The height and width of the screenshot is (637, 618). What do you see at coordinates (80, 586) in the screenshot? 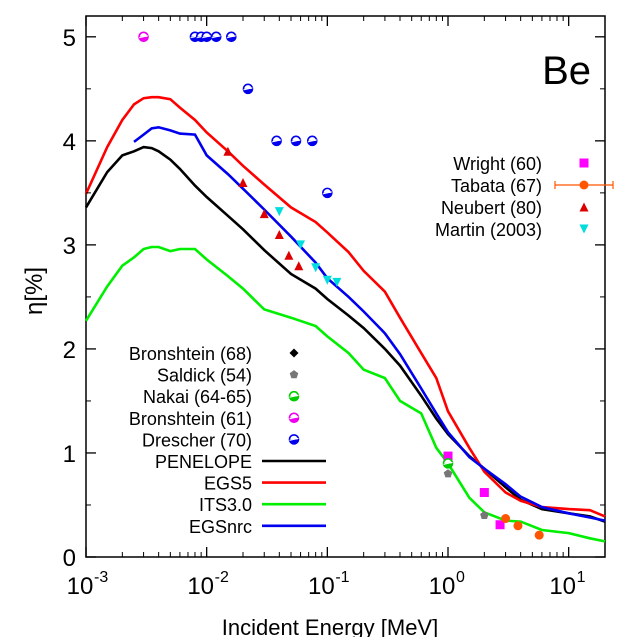
I see `x-tick-label-0: 10` at bounding box center [80, 586].